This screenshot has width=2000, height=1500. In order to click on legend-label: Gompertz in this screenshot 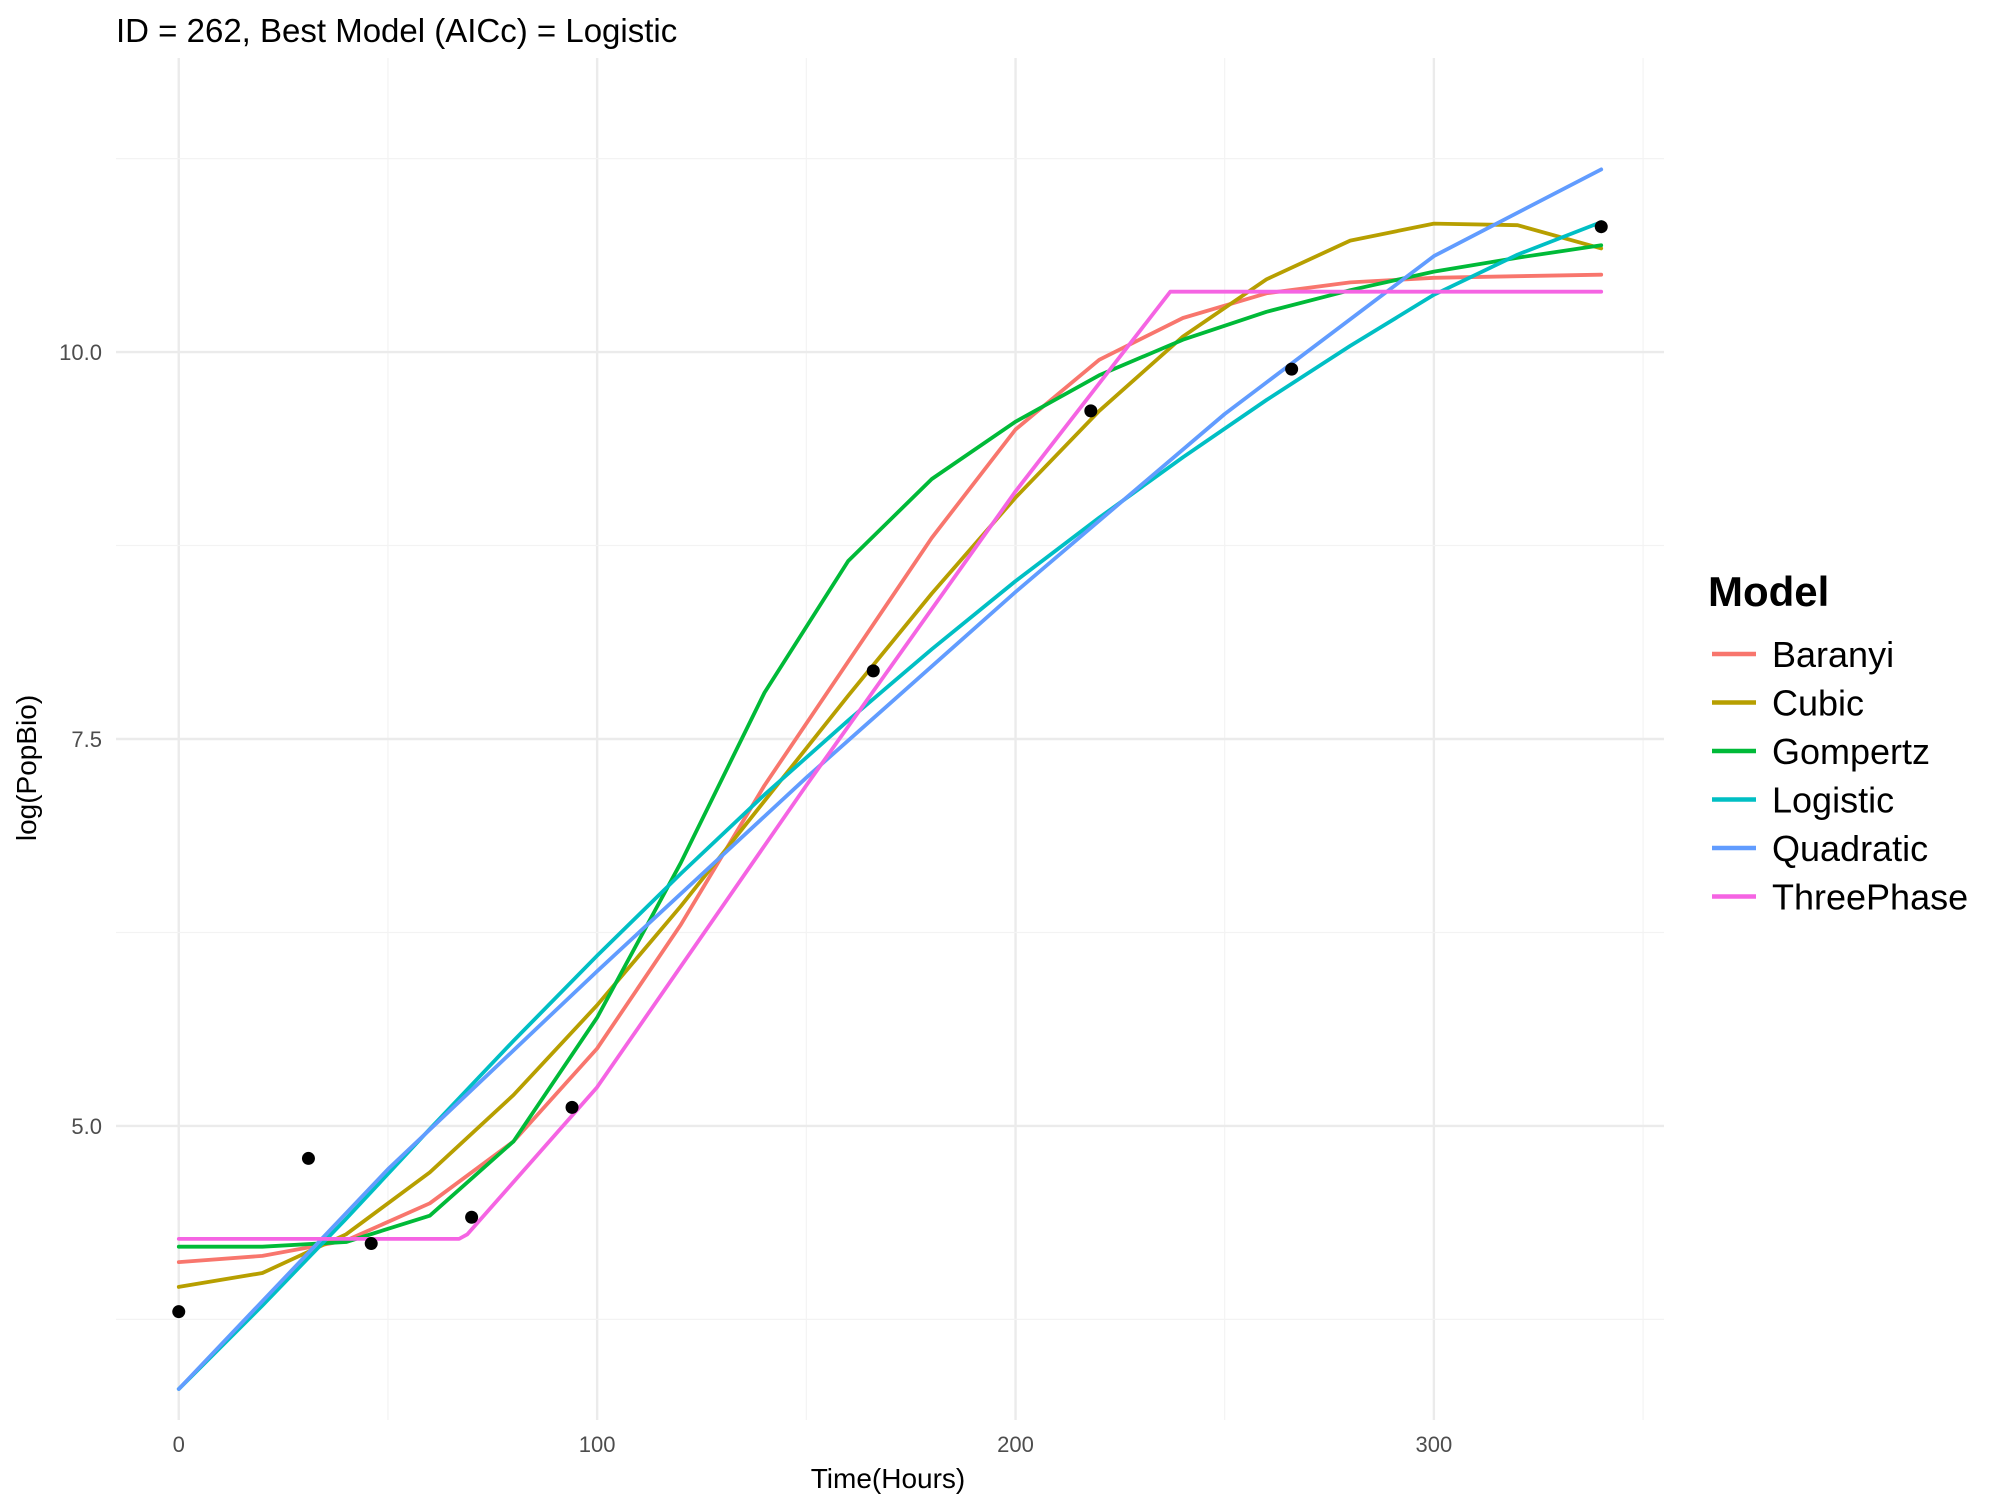, I will do `click(1851, 751)`.